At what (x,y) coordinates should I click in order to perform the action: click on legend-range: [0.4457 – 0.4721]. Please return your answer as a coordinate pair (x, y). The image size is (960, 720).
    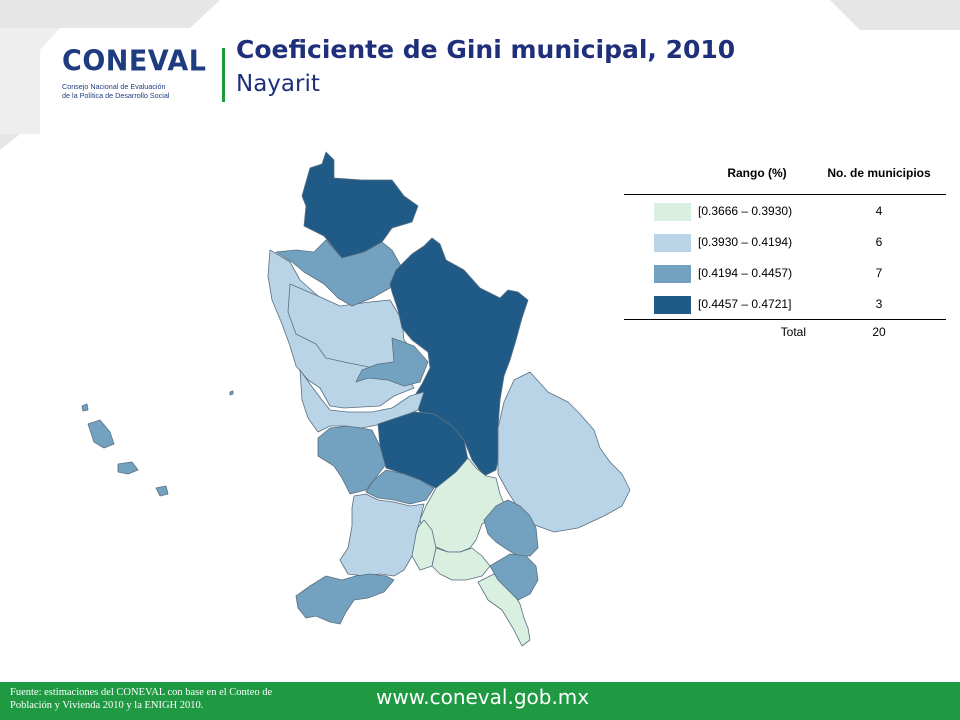
    Looking at the image, I should click on (745, 304).